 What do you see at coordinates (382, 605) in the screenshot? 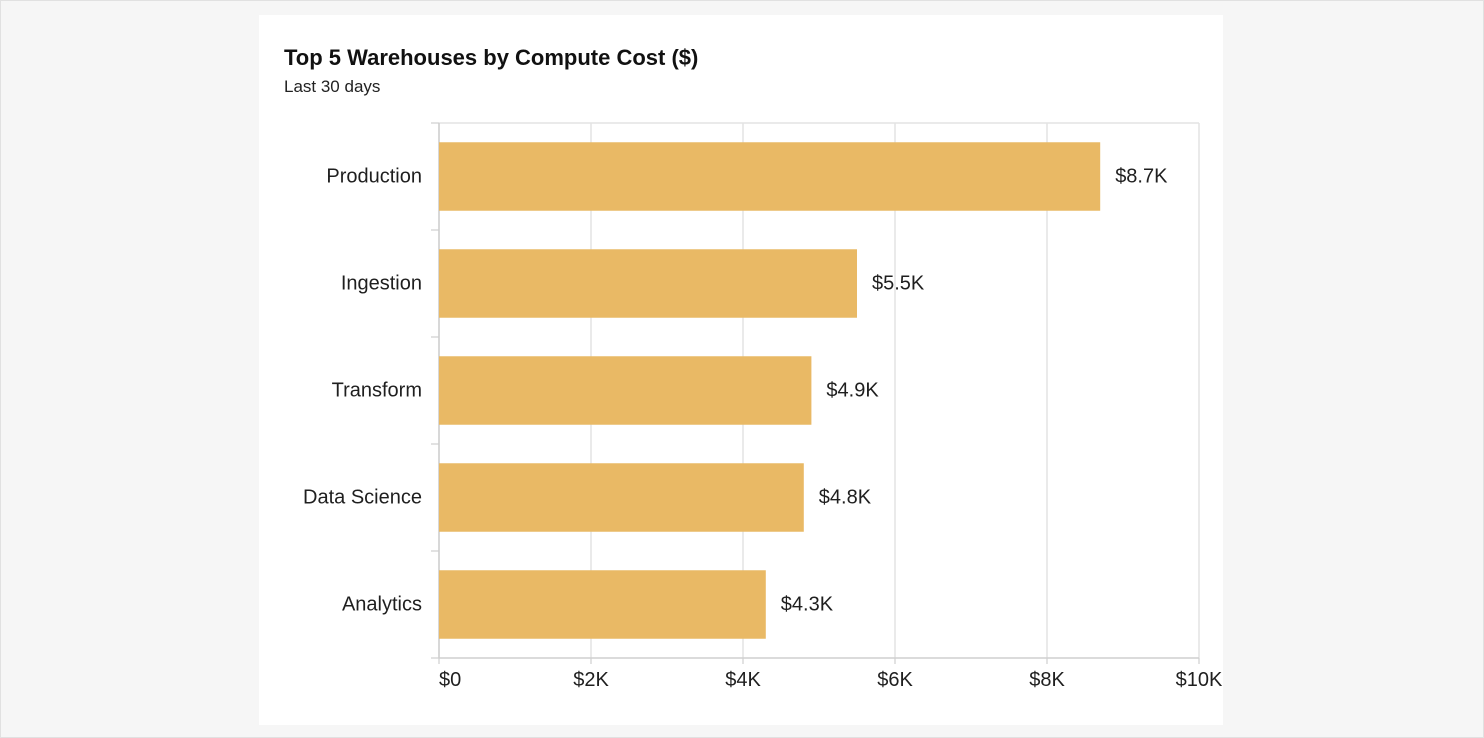
I see `category-label-4: Analytics` at bounding box center [382, 605].